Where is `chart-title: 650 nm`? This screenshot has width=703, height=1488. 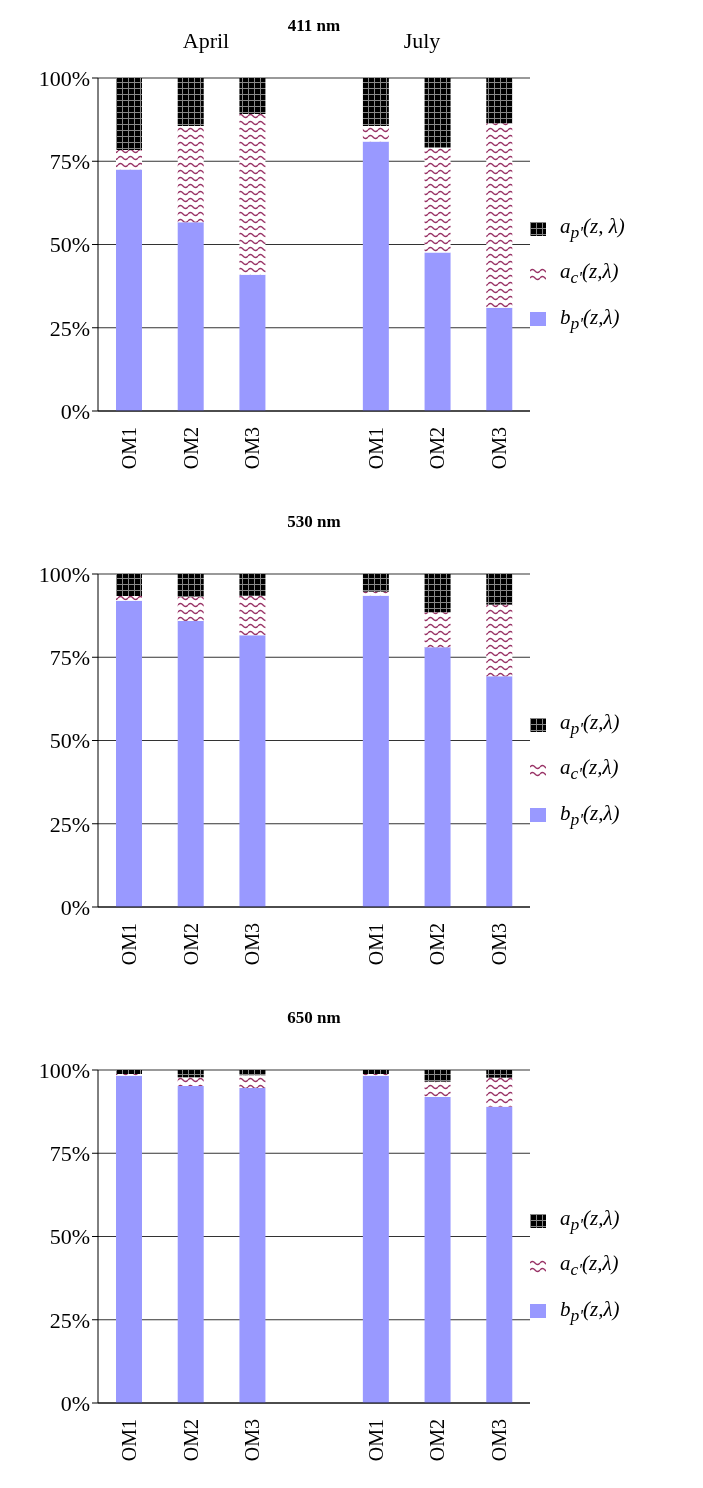 chart-title: 650 nm is located at coordinates (314, 1018).